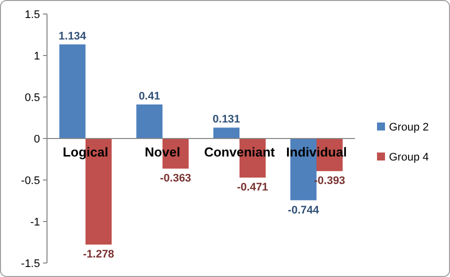 This screenshot has width=450, height=277. I want to click on legend-label: Group 2, so click(409, 128).